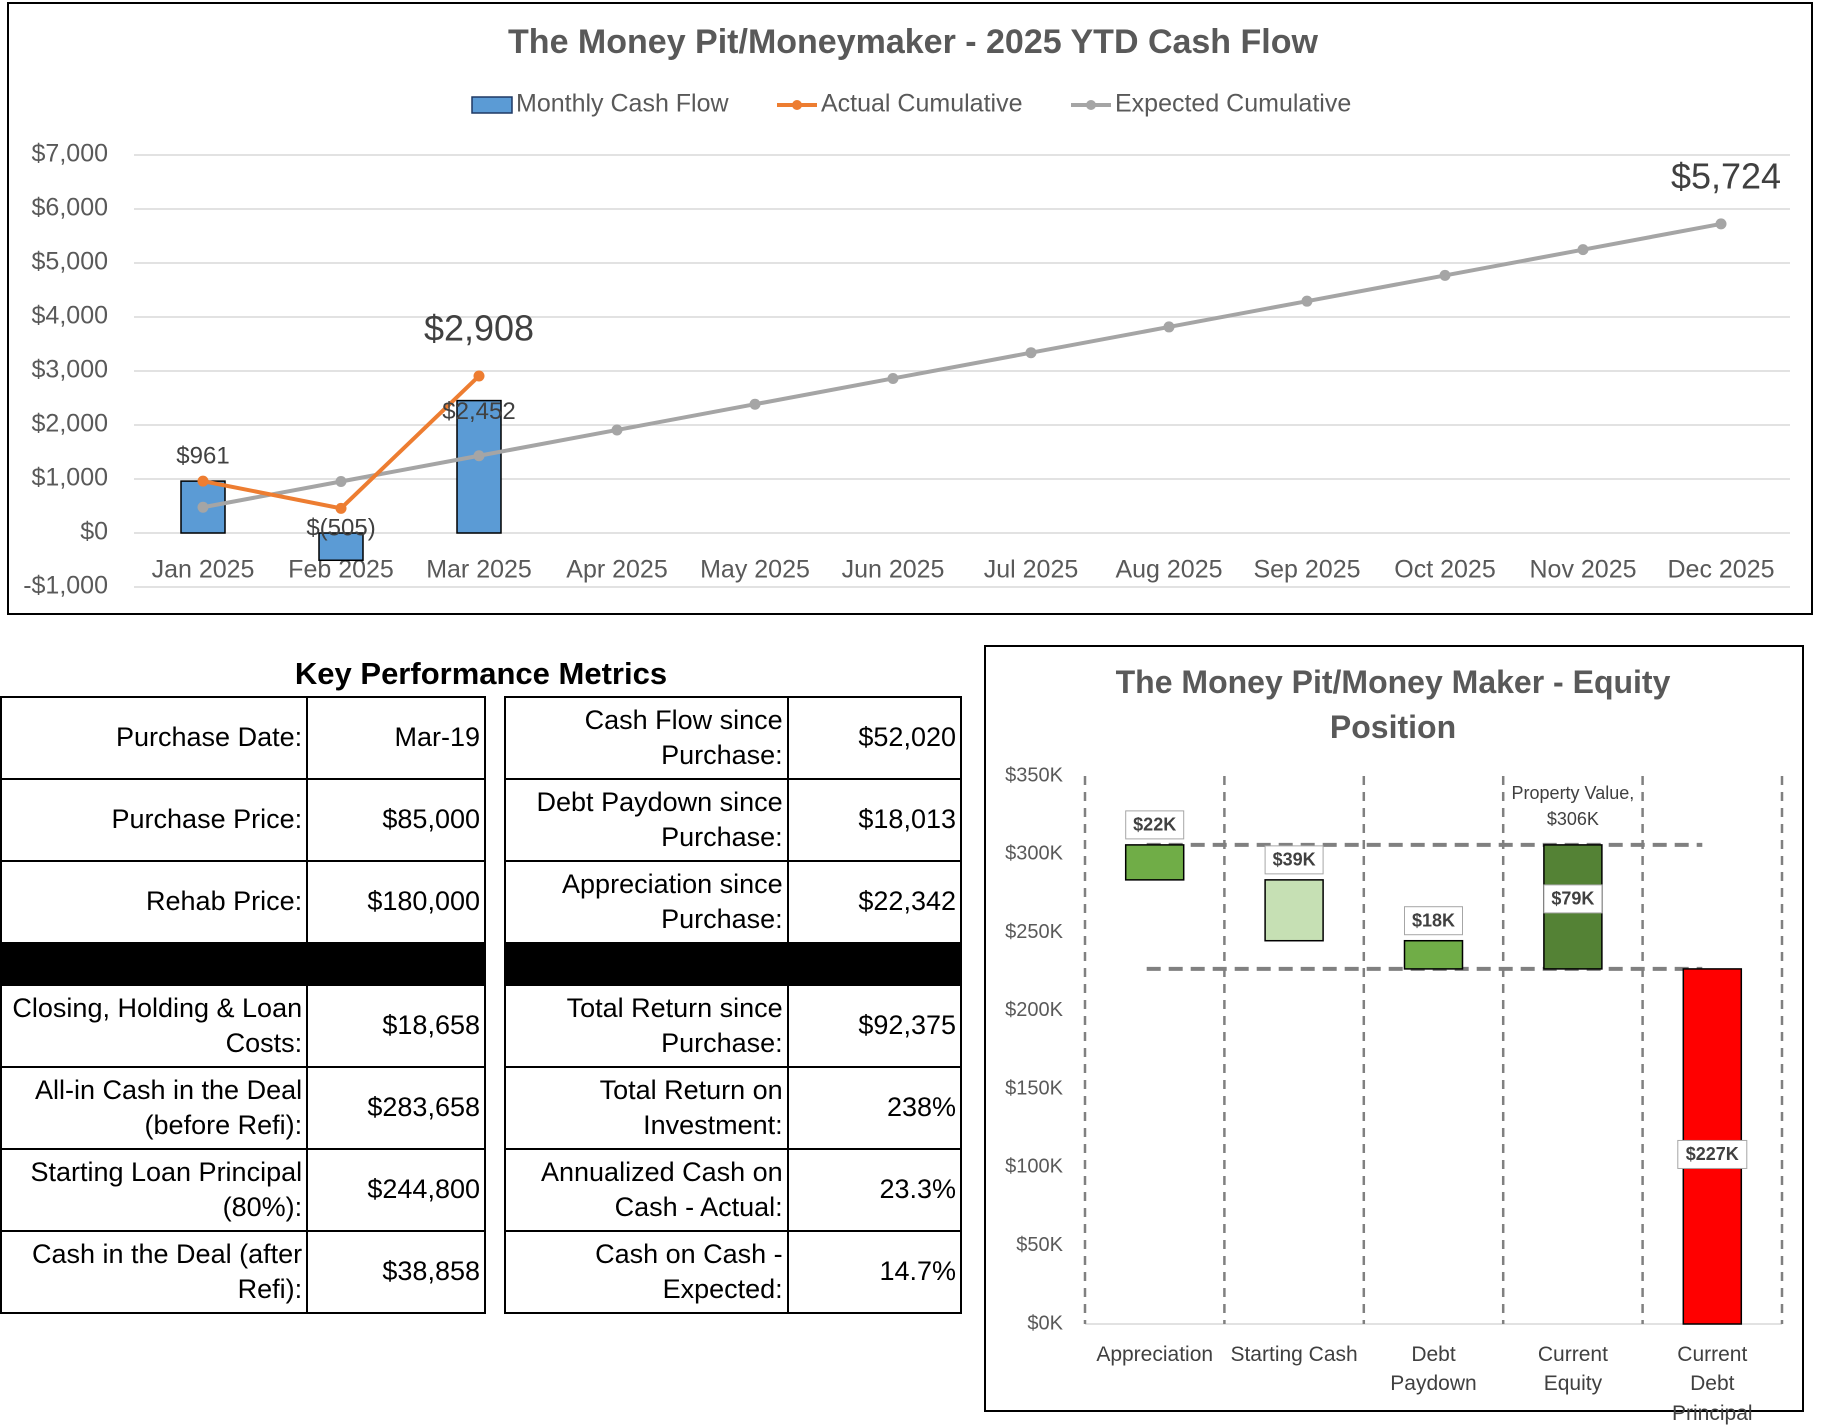 The width and height of the screenshot is (1826, 1428). What do you see at coordinates (202, 455) in the screenshot?
I see `data-label: $961` at bounding box center [202, 455].